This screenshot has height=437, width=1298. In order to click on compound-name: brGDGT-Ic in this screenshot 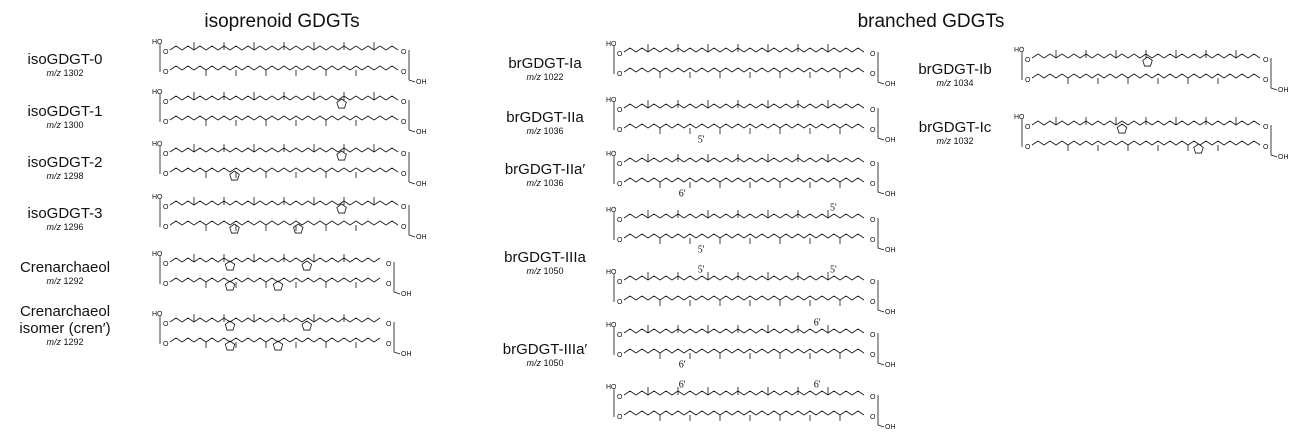, I will do `click(955, 127)`.